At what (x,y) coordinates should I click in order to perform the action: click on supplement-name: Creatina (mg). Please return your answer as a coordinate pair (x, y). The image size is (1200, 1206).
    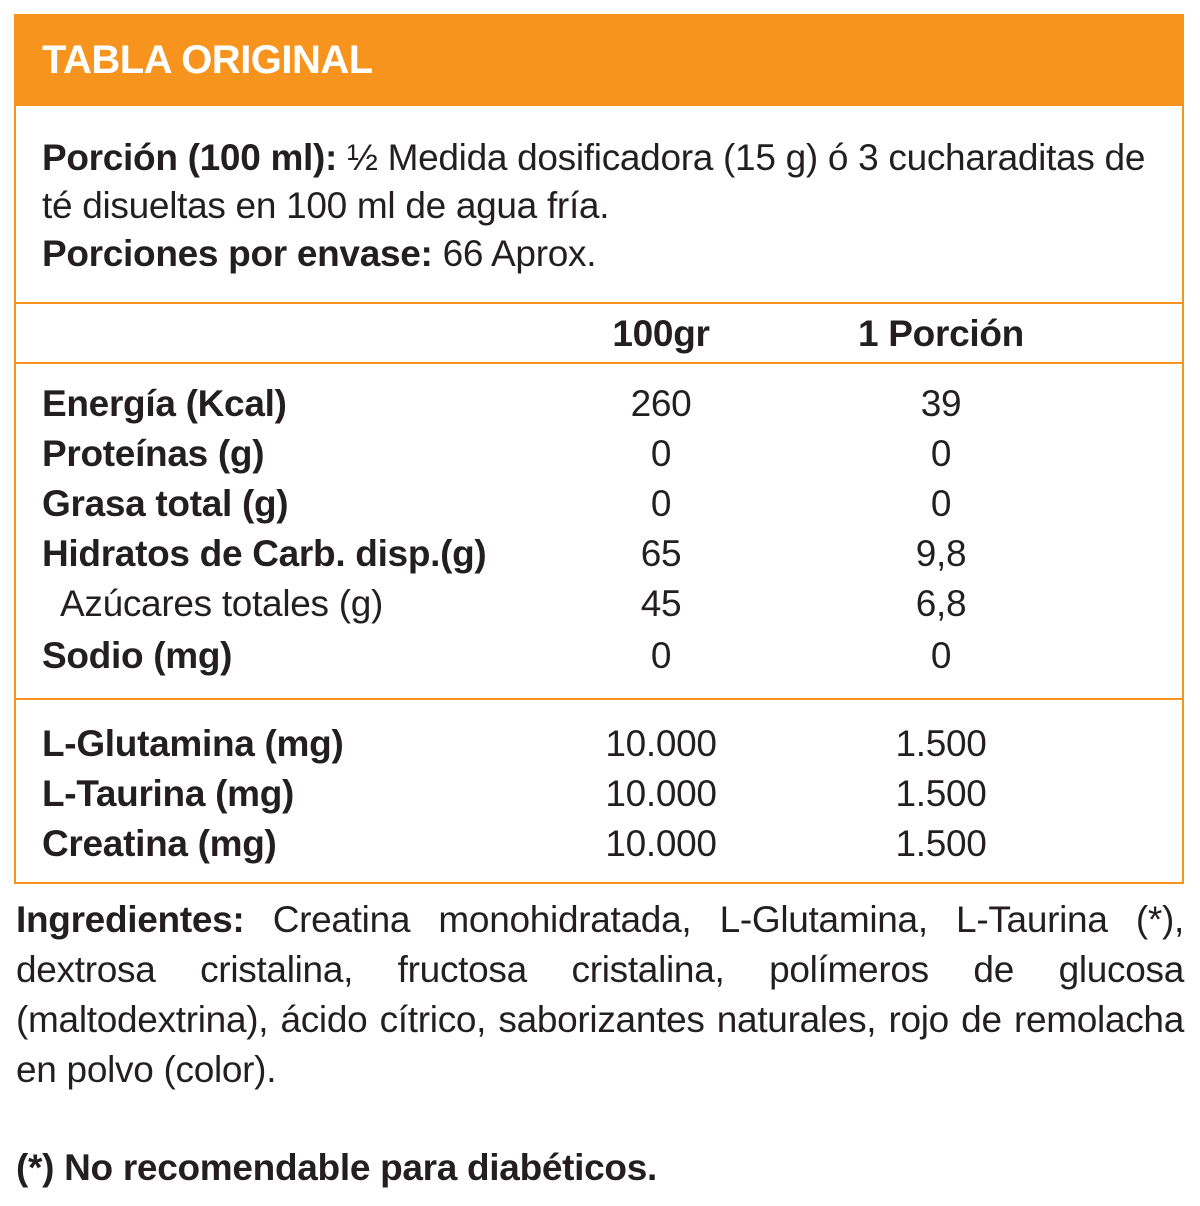
    Looking at the image, I should click on (159, 843).